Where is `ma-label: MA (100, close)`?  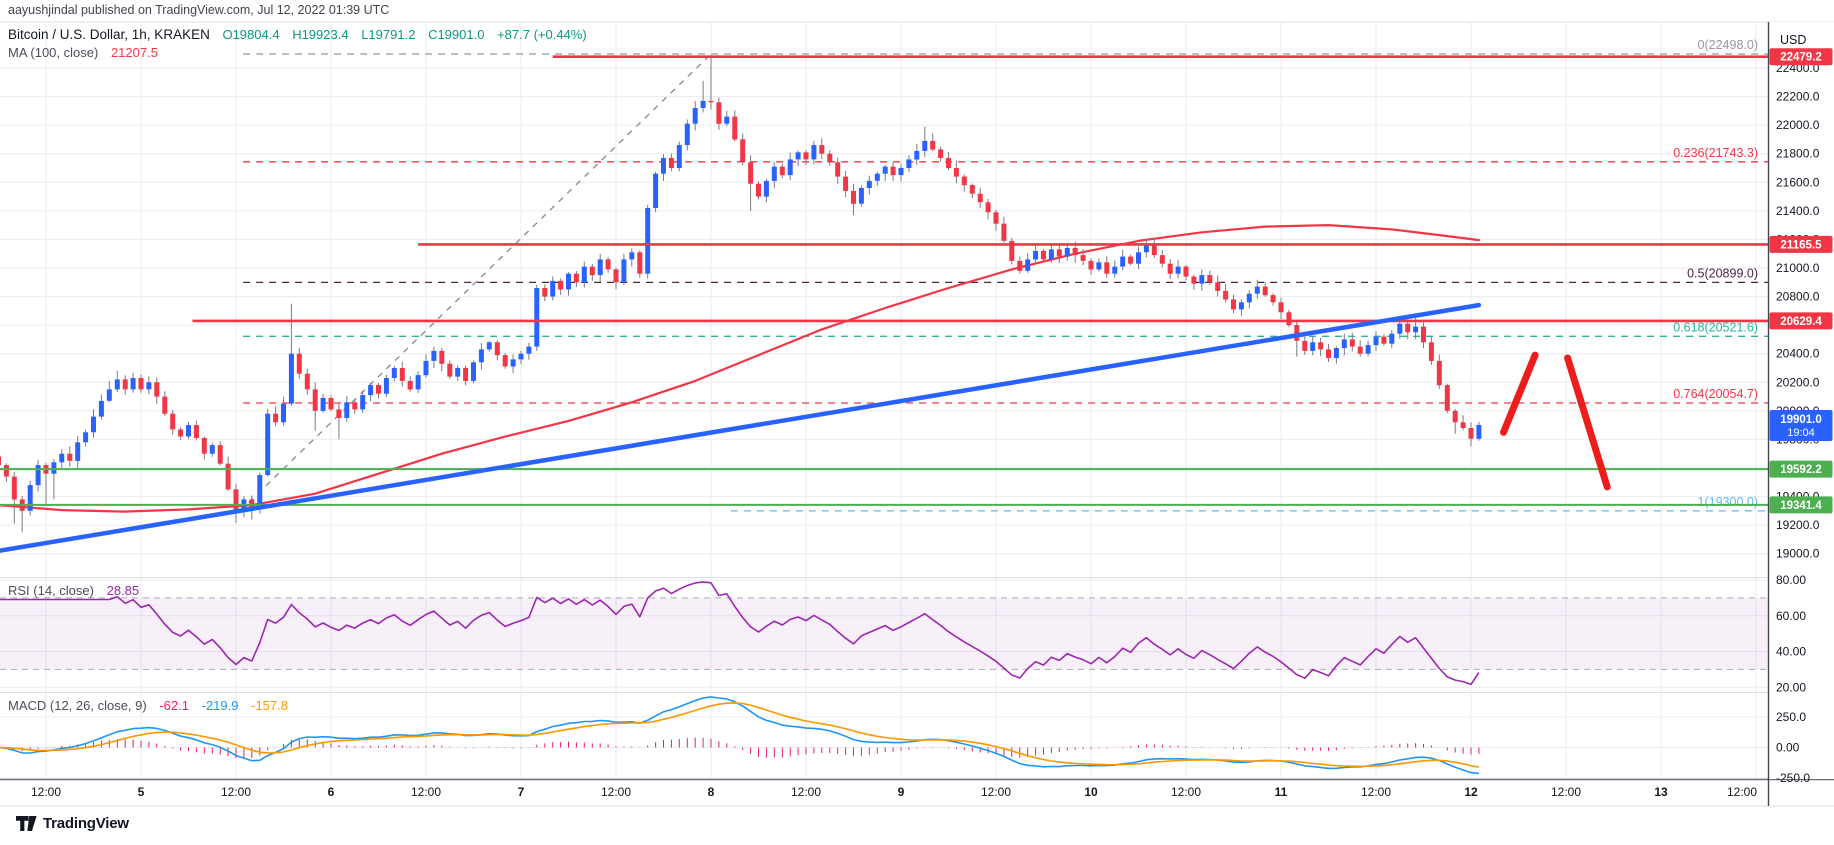
ma-label: MA (100, close) is located at coordinates (53, 52).